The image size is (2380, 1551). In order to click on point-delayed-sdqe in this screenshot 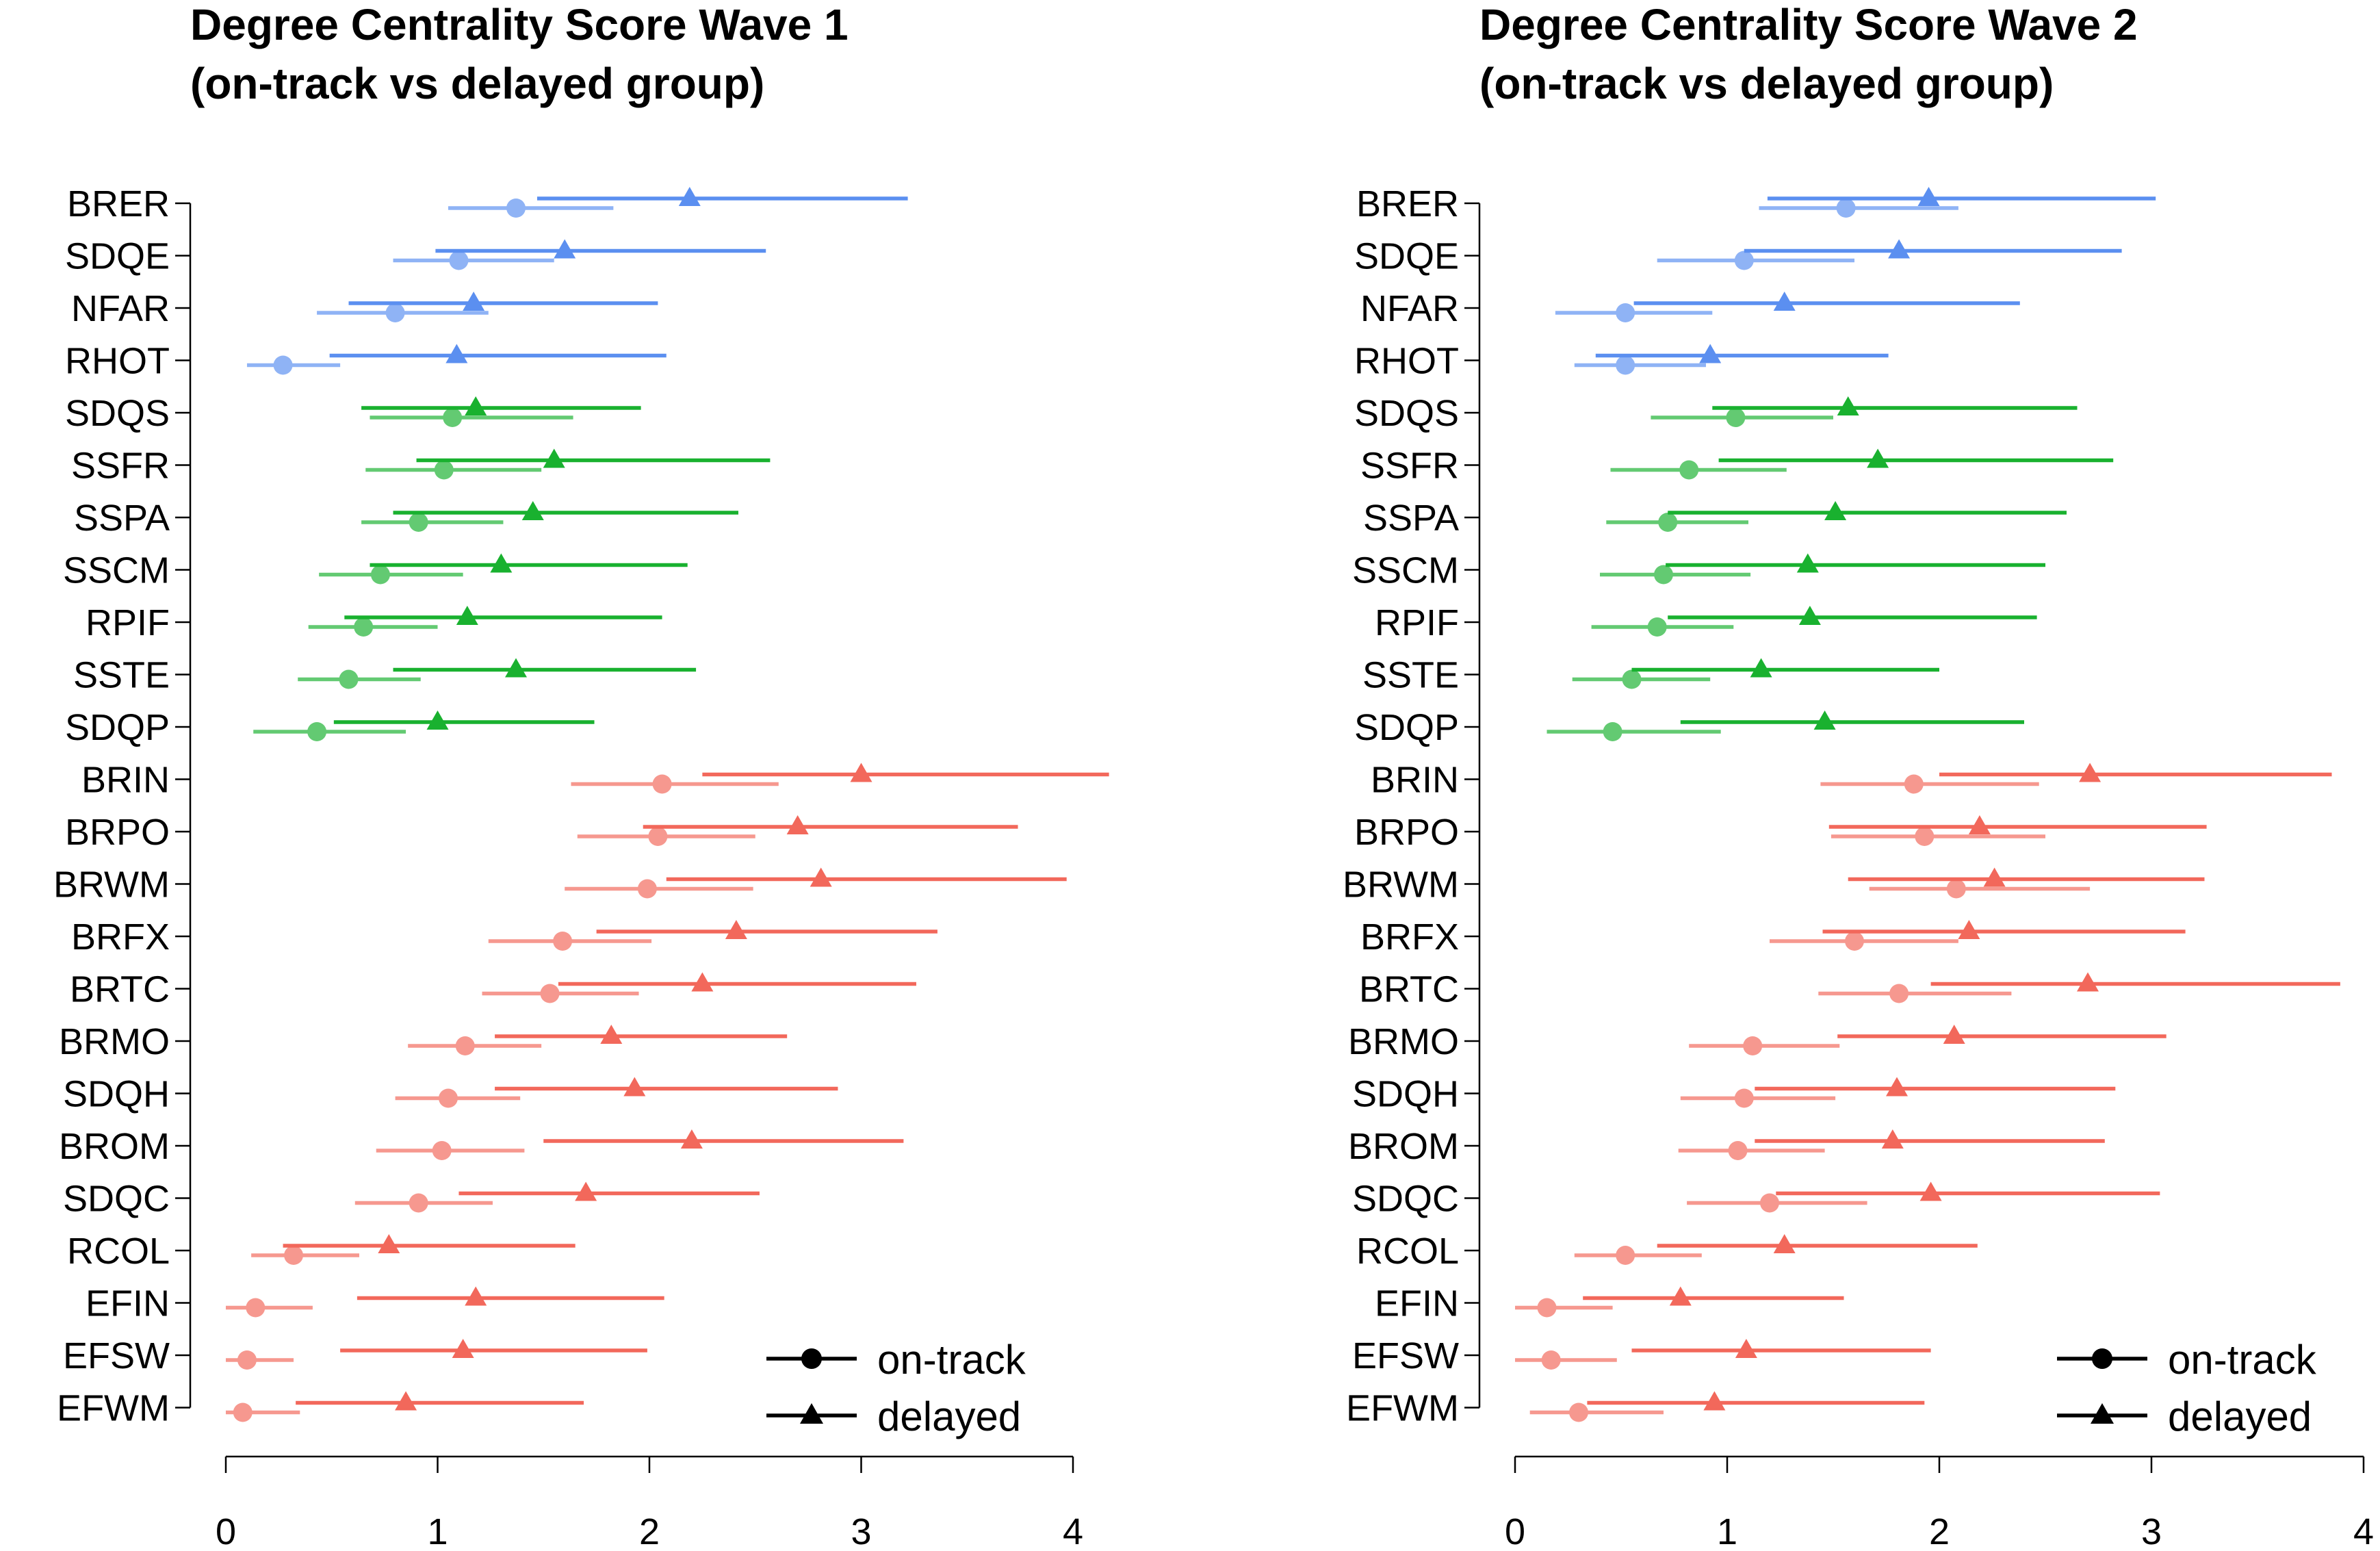, I will do `click(565, 249)`.